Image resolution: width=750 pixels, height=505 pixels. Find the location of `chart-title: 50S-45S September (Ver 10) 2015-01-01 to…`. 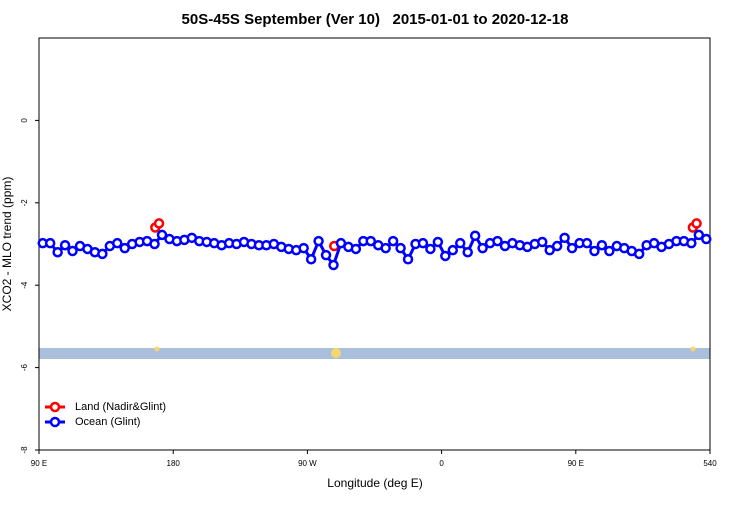

chart-title: 50S-45S September (Ver 10) 2015-01-01 to… is located at coordinates (375, 19).